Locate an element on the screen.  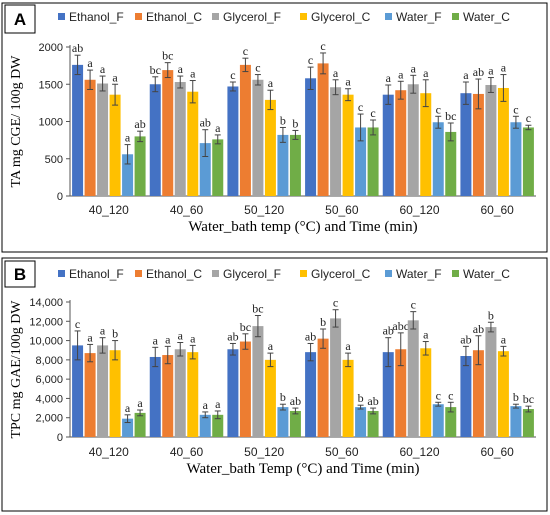
x-tick-label: 40_120 is located at coordinates (109, 452).